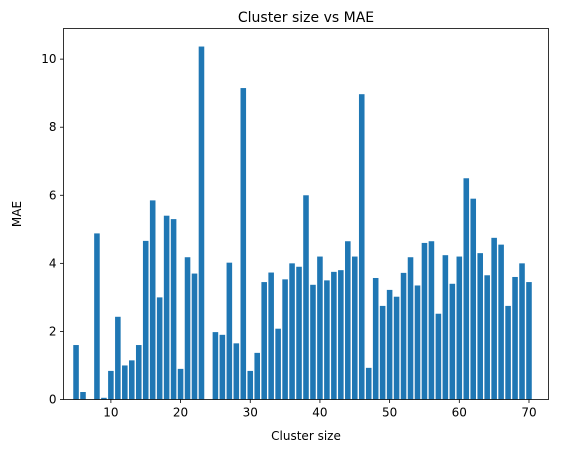 The width and height of the screenshot is (563, 453). I want to click on y-tick-label: 0, so click(53, 400).